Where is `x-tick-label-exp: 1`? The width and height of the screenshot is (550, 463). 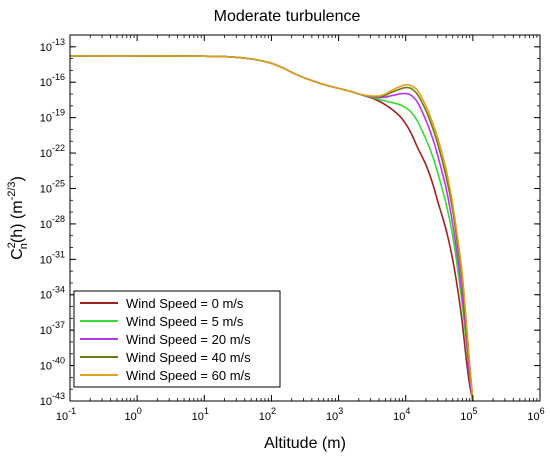 x-tick-label-exp: 1 is located at coordinates (206, 411).